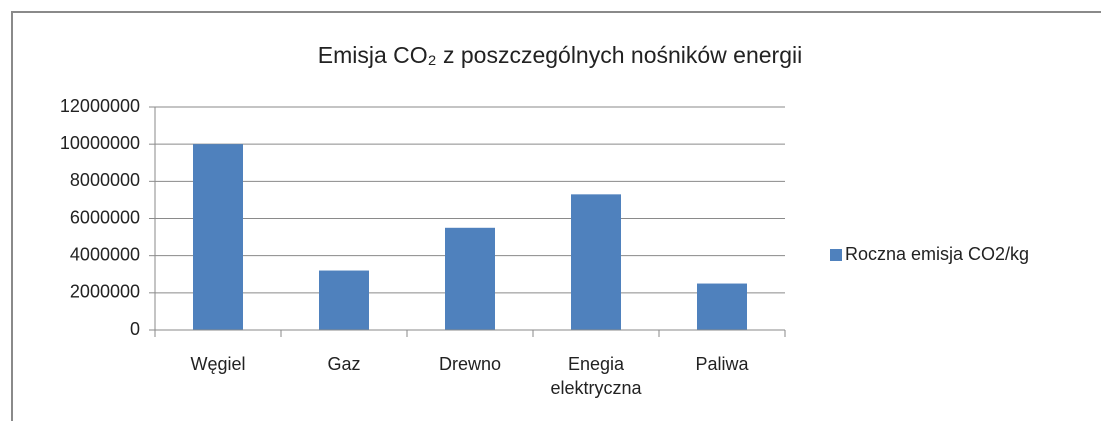 This screenshot has width=1101, height=421. I want to click on x-tick-label: Gaz, so click(344, 364).